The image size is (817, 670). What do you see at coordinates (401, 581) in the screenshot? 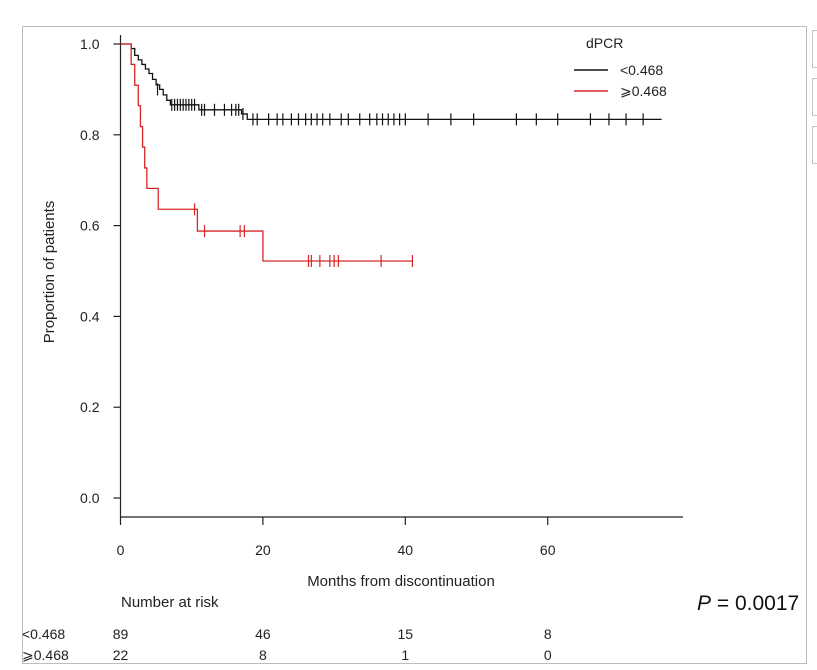
I see `x-axis-label: Months from discontinuation` at bounding box center [401, 581].